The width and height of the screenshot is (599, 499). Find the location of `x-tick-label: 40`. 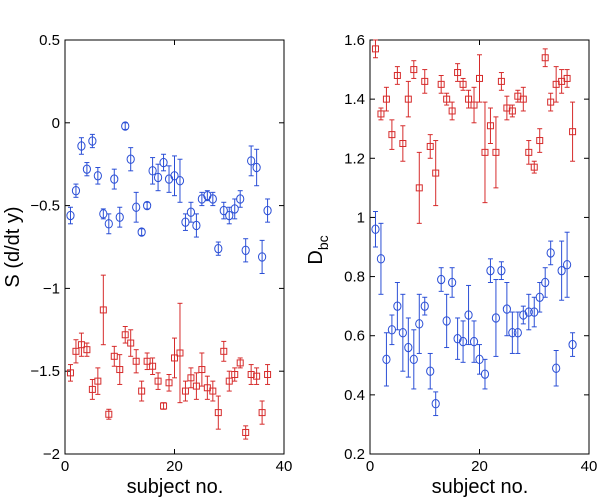

x-tick-label: 40 is located at coordinates (284, 466).